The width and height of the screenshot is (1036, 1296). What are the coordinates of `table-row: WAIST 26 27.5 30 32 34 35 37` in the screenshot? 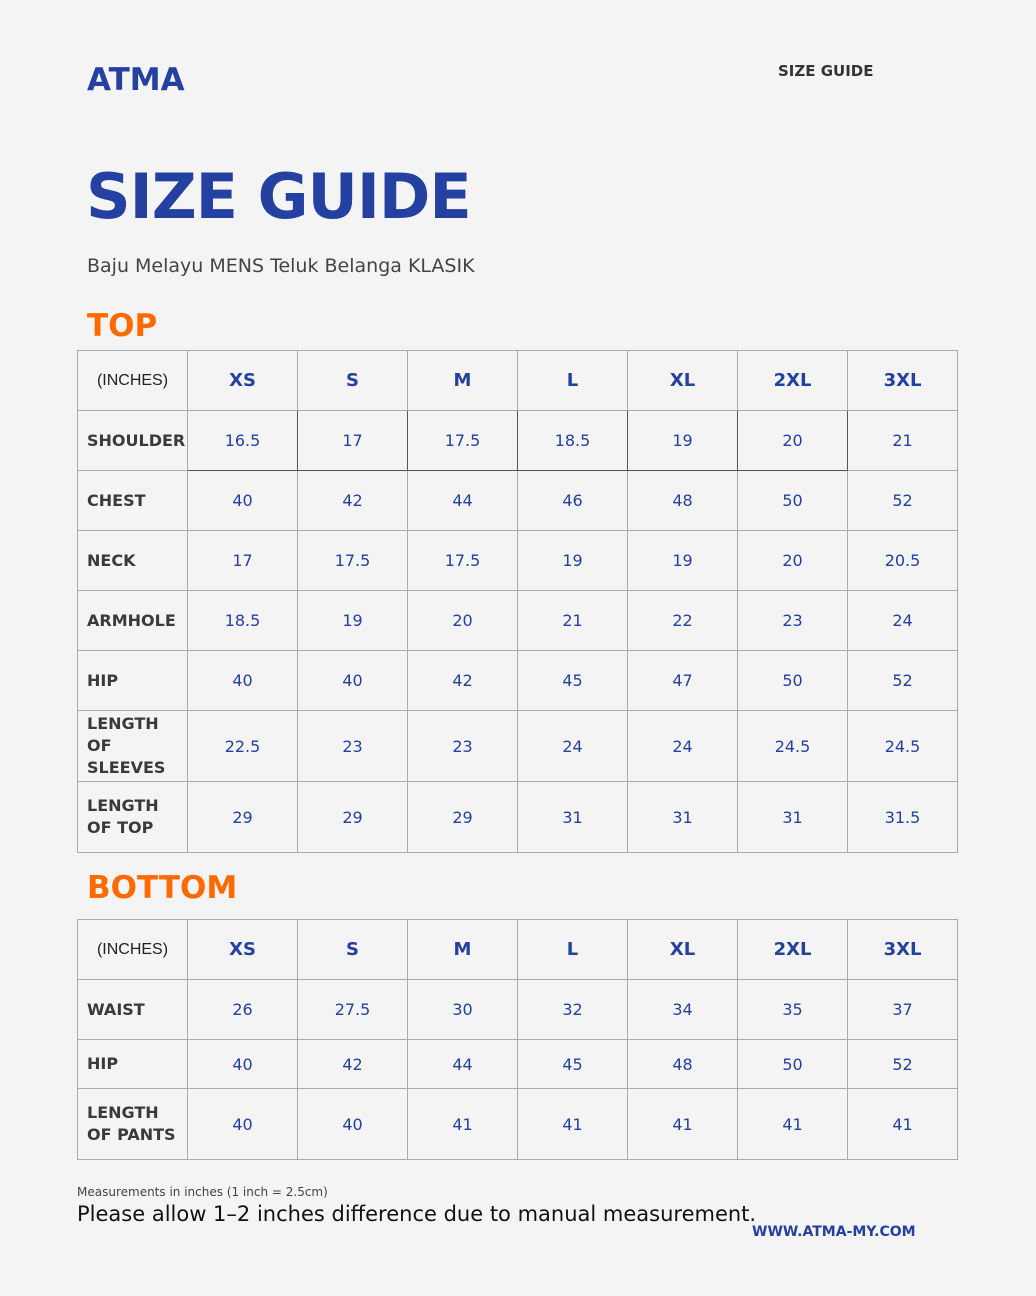 It's located at (517, 1009).